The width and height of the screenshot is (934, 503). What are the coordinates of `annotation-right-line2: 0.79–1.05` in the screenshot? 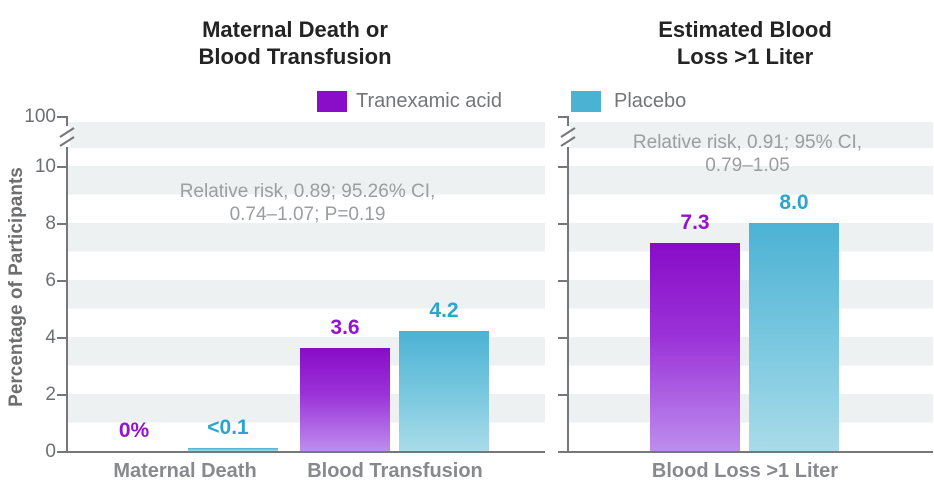 It's located at (747, 165).